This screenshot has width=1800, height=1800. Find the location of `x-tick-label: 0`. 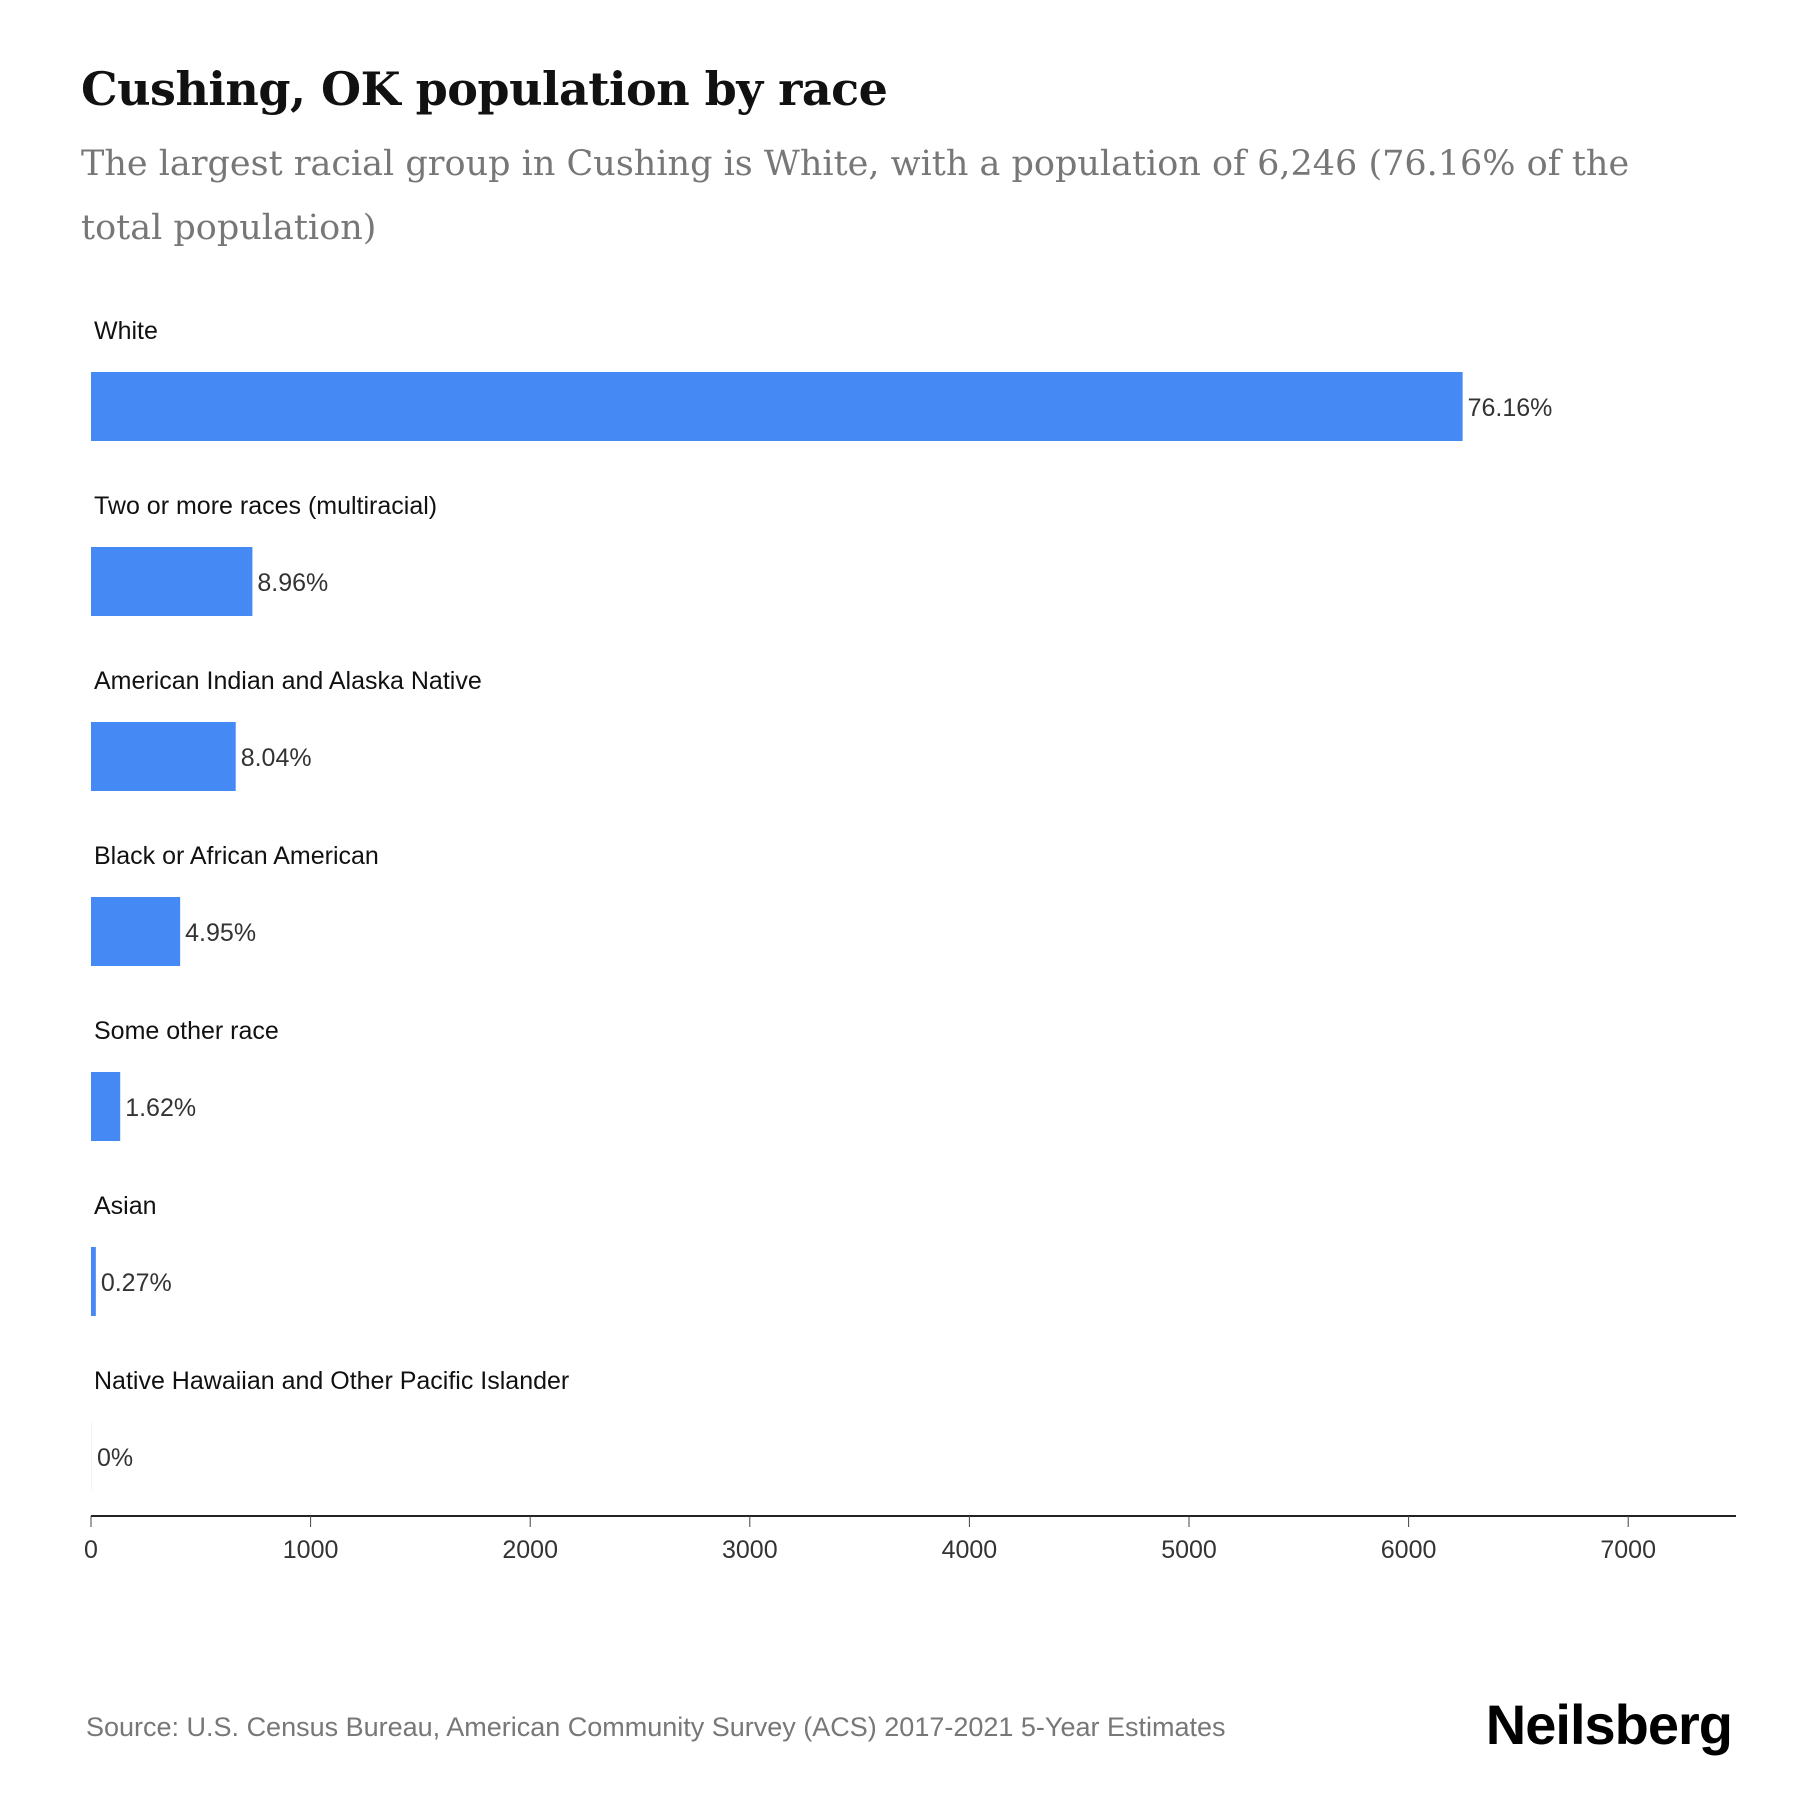

x-tick-label: 0 is located at coordinates (91, 1550).